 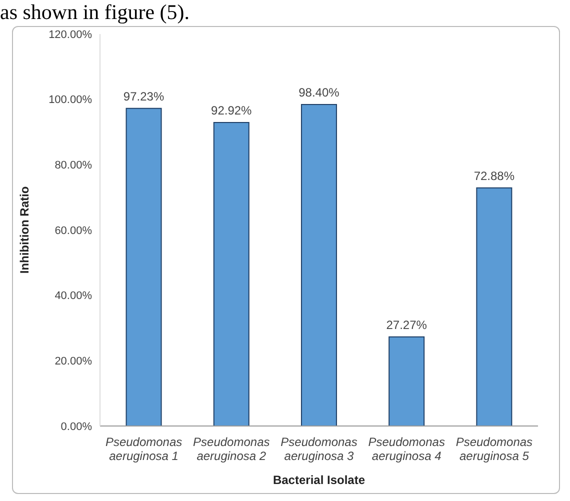 What do you see at coordinates (24, 230) in the screenshot?
I see `y-axis-title: Inhibition Ratio` at bounding box center [24, 230].